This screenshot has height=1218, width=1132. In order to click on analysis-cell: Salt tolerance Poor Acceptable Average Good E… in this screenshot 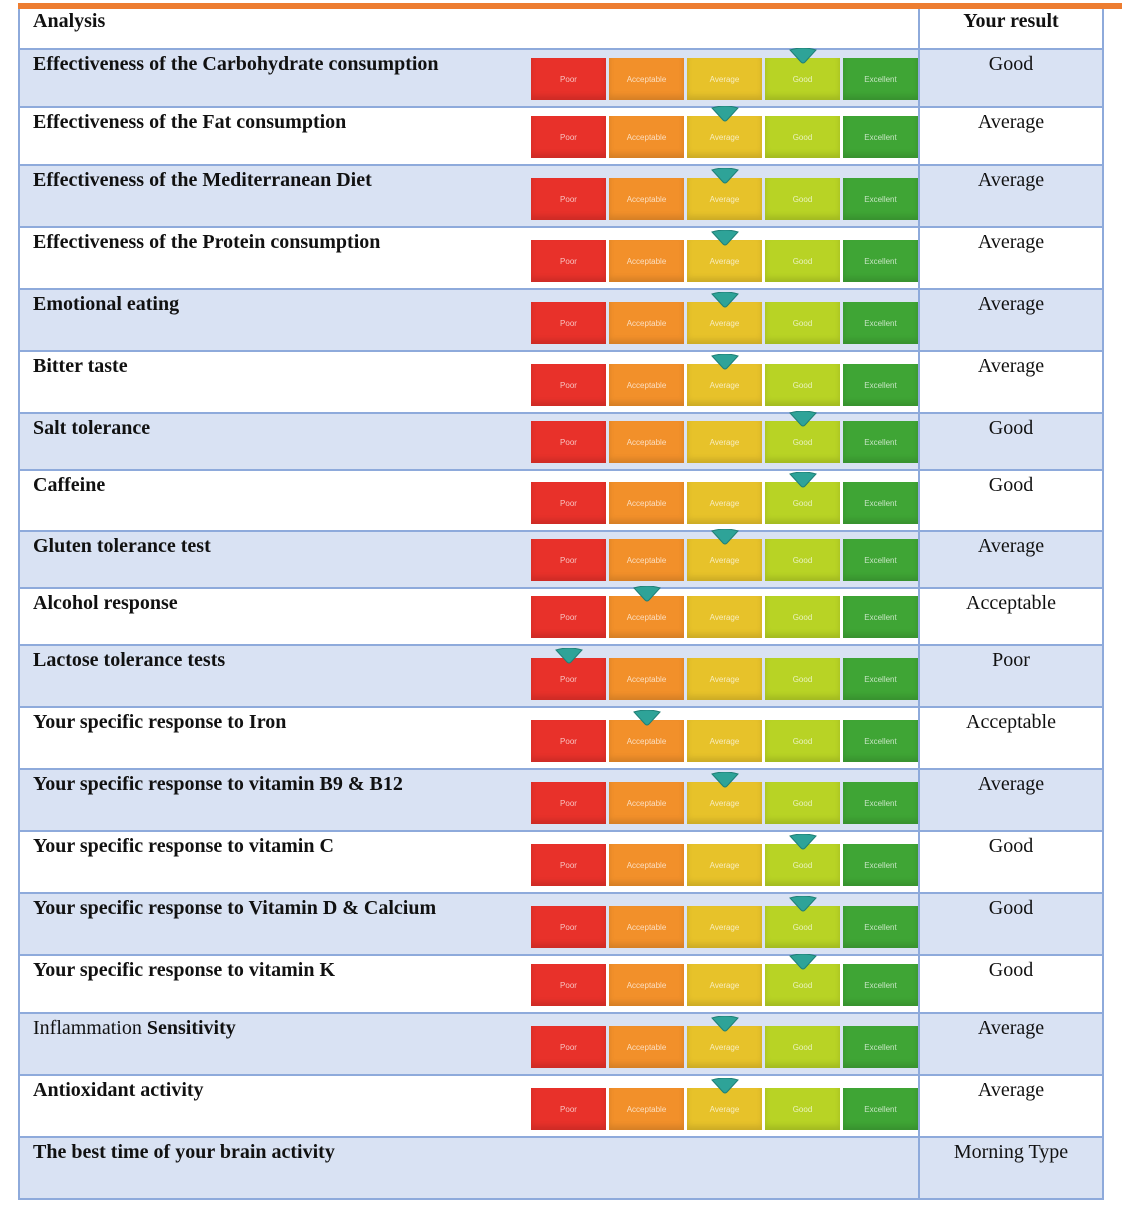, I will do `click(470, 440)`.